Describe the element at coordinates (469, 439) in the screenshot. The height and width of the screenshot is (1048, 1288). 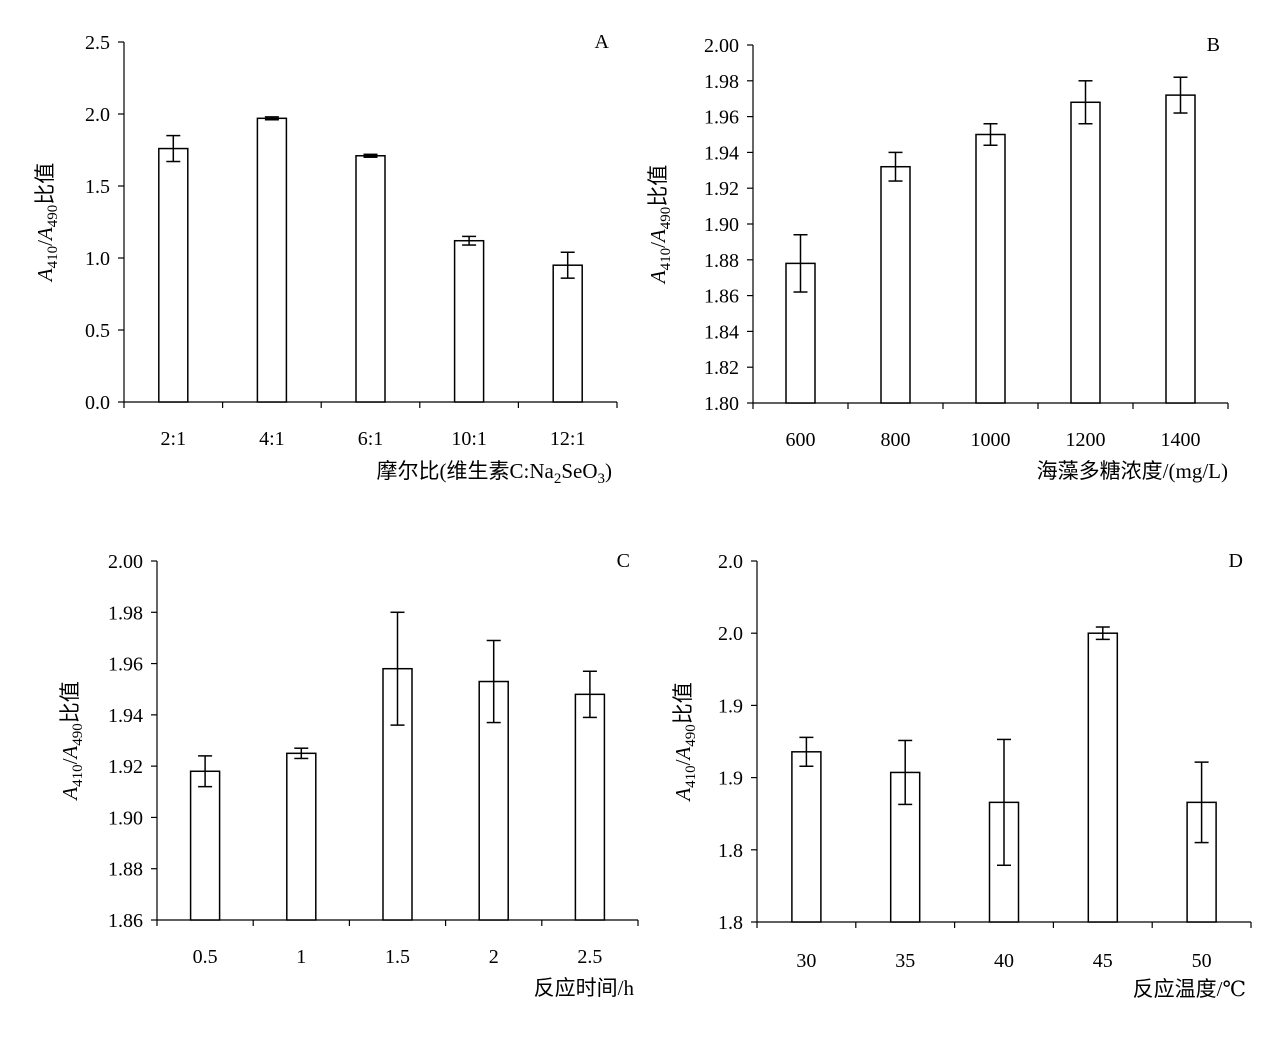
I see `x-tick-label: 10:1` at that location.